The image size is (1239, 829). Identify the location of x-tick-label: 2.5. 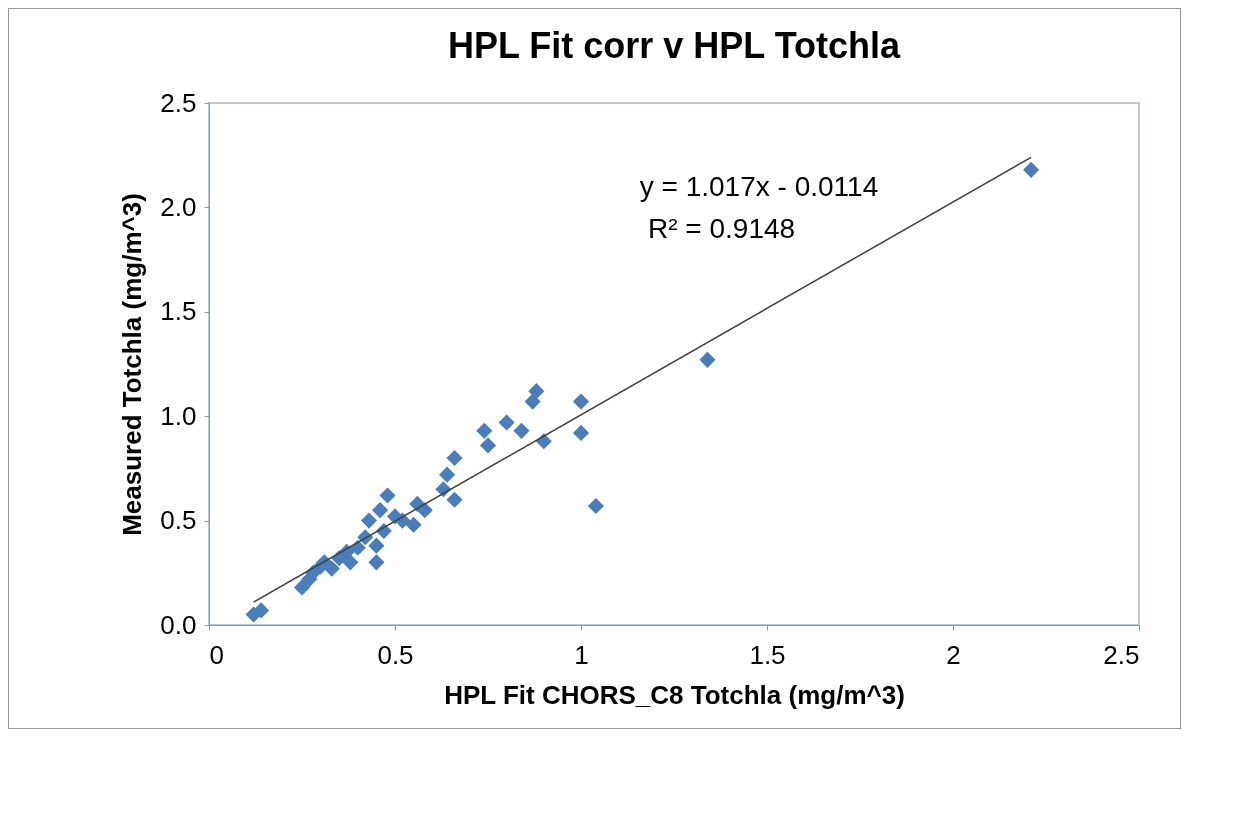
(1121, 654).